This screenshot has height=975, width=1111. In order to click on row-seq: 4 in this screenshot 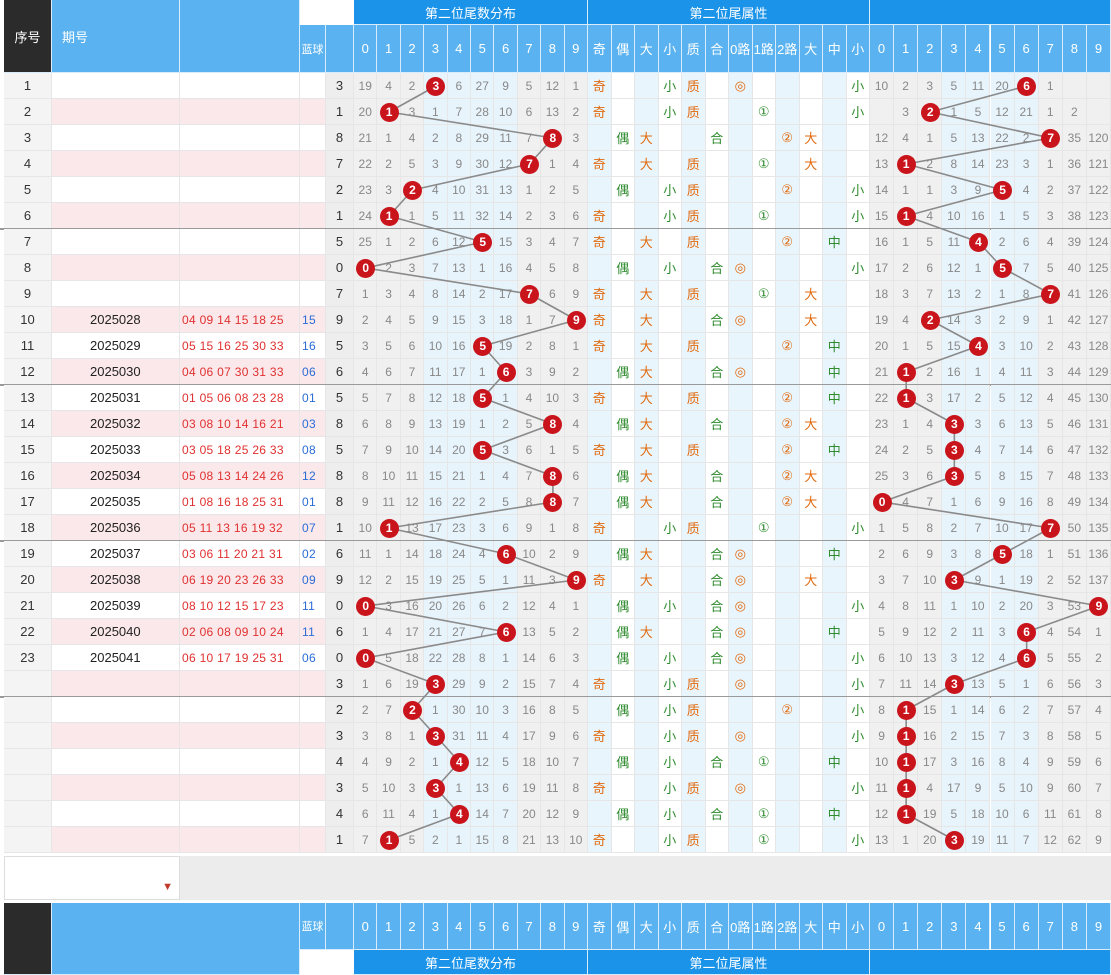, I will do `click(28, 164)`.